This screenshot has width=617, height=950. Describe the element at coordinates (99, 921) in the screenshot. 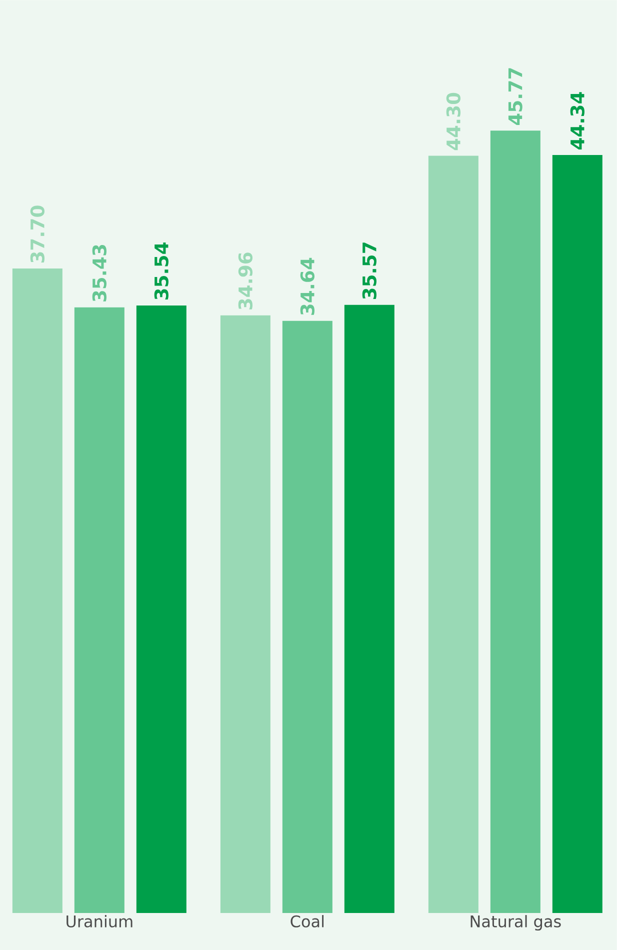

I see `x-tick-label: Uranium` at that location.